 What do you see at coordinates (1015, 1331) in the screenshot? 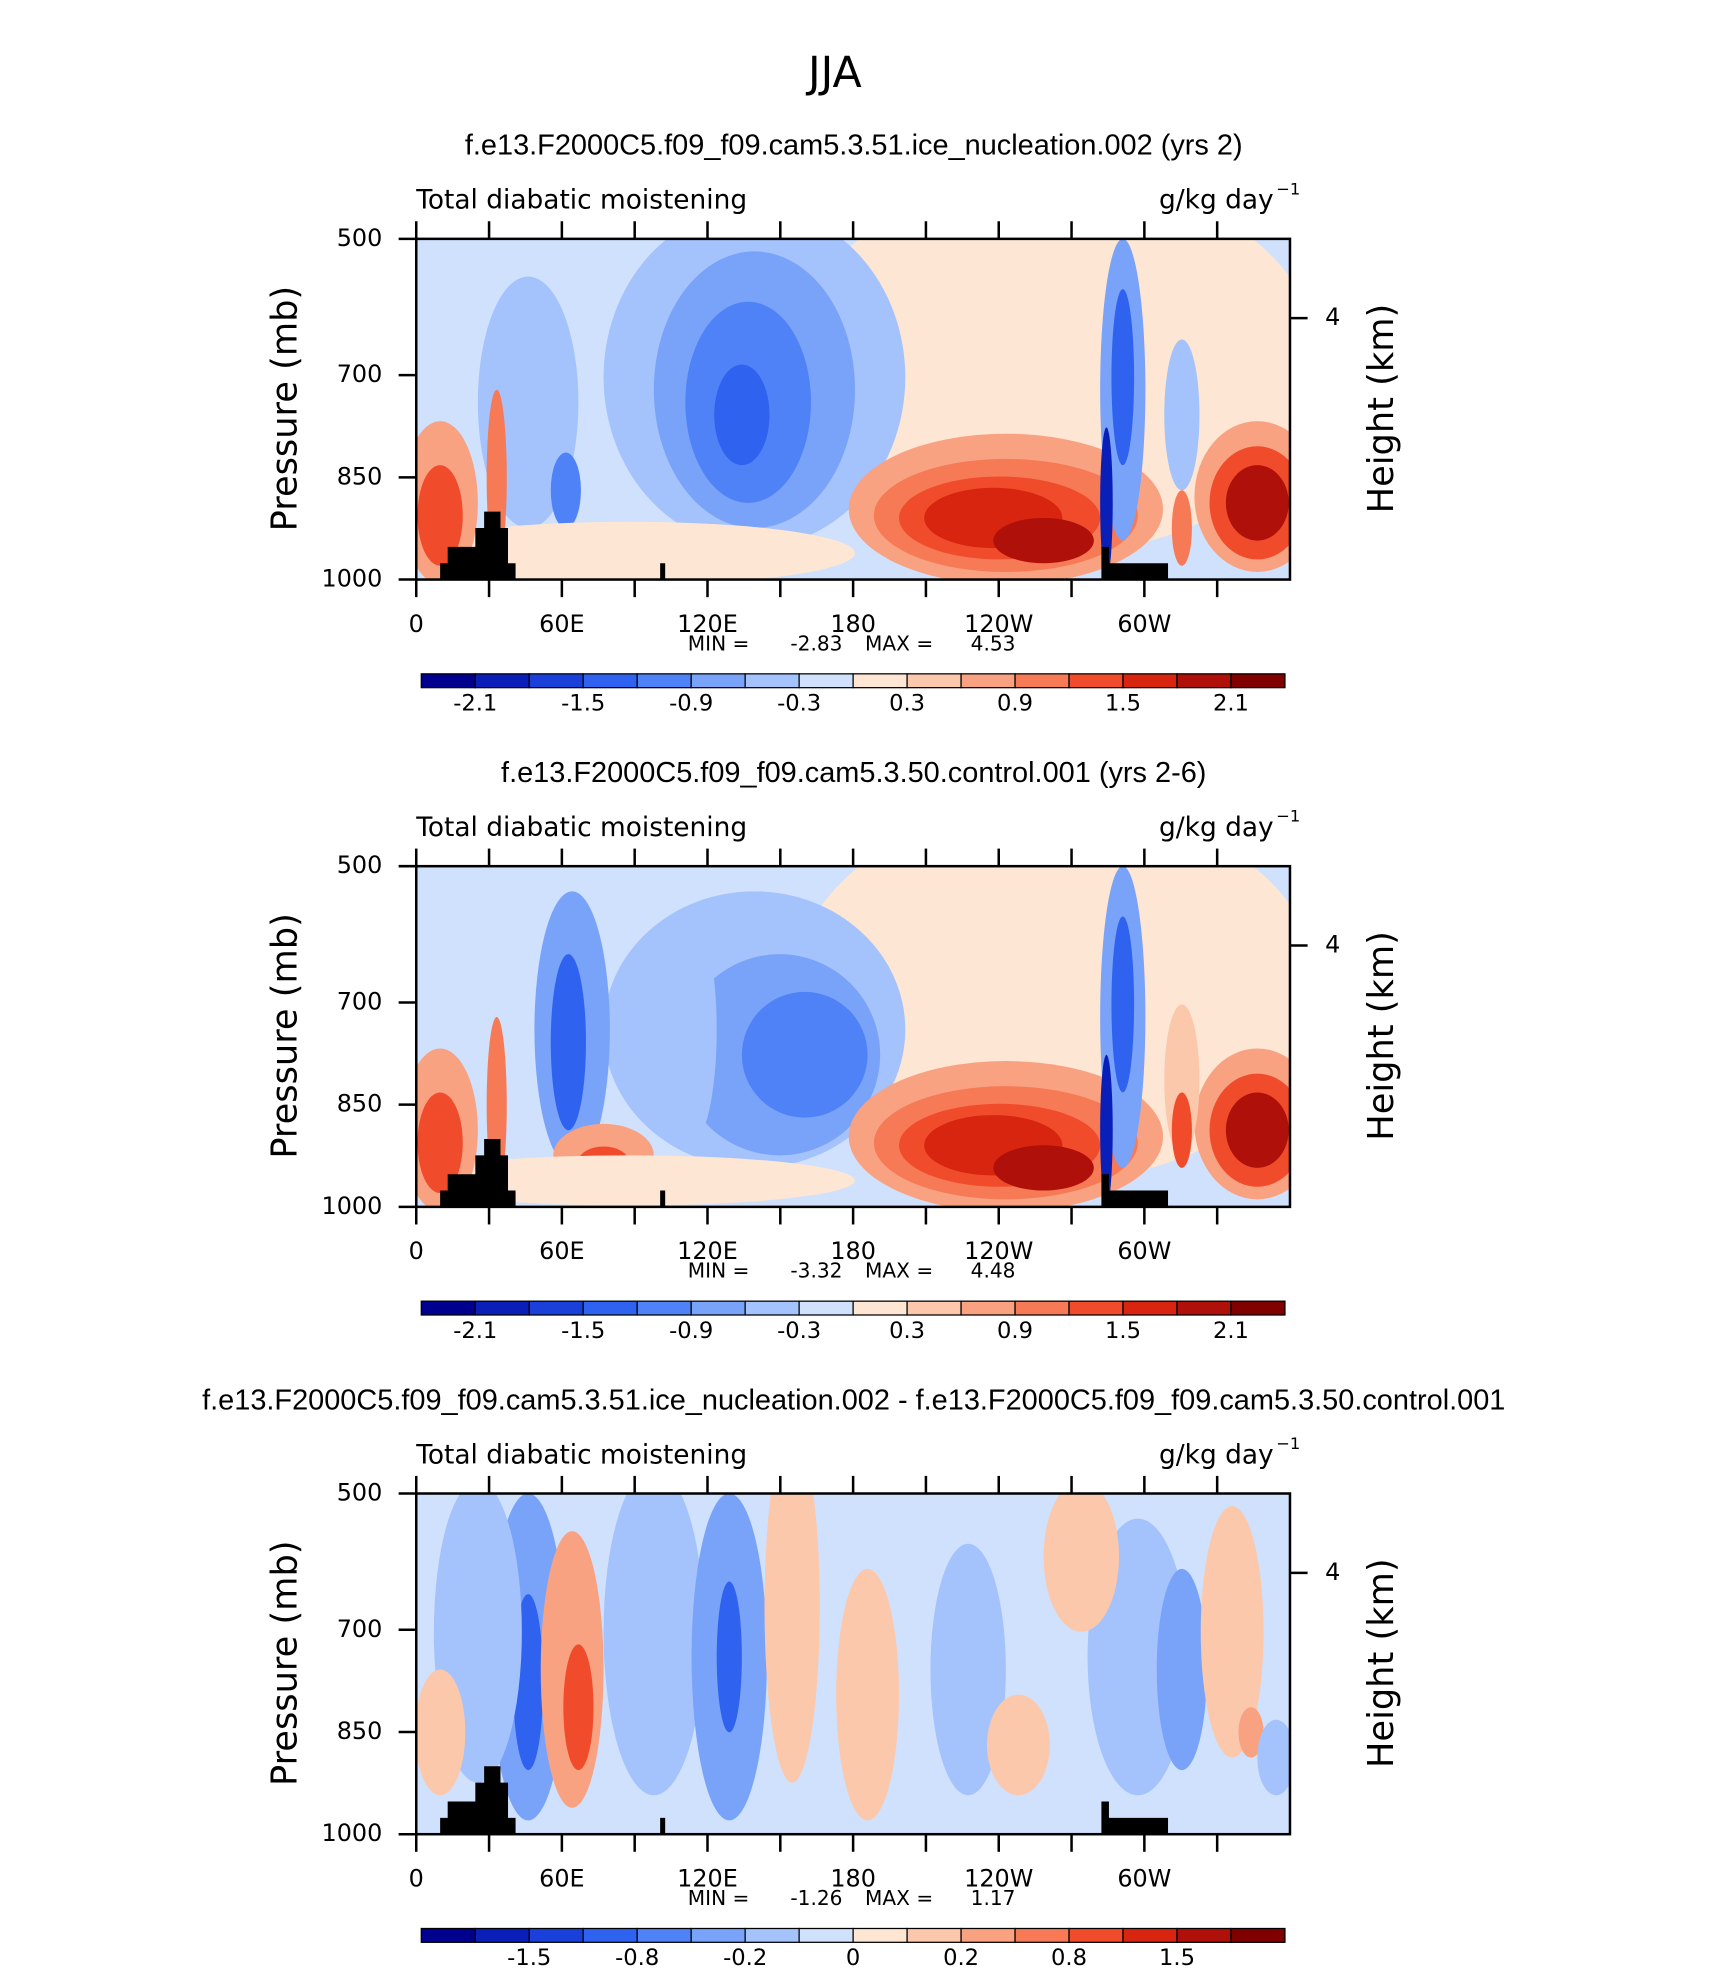
I see `colorbar-label: 0.9` at bounding box center [1015, 1331].